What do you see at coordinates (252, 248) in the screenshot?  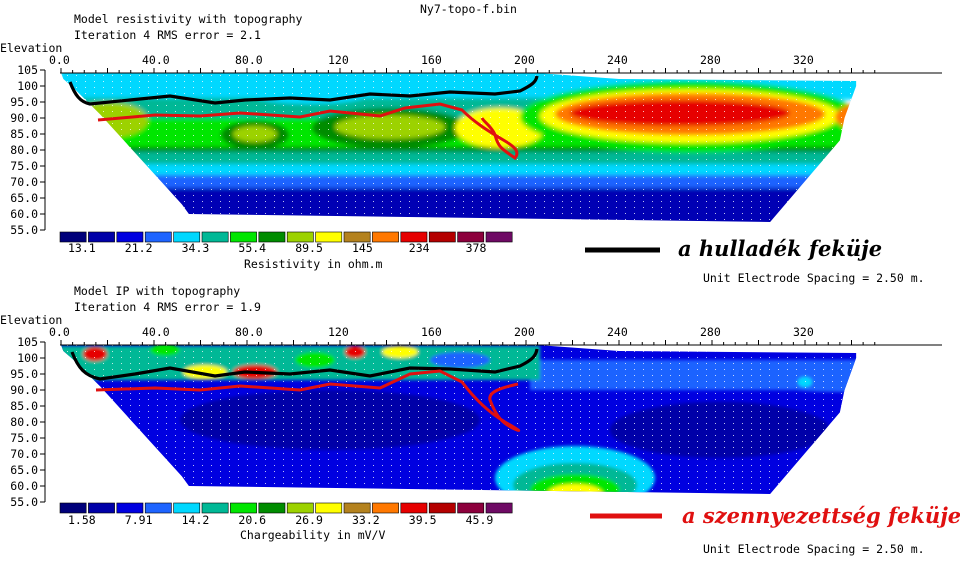 I see `colorbar-value: 55.4` at bounding box center [252, 248].